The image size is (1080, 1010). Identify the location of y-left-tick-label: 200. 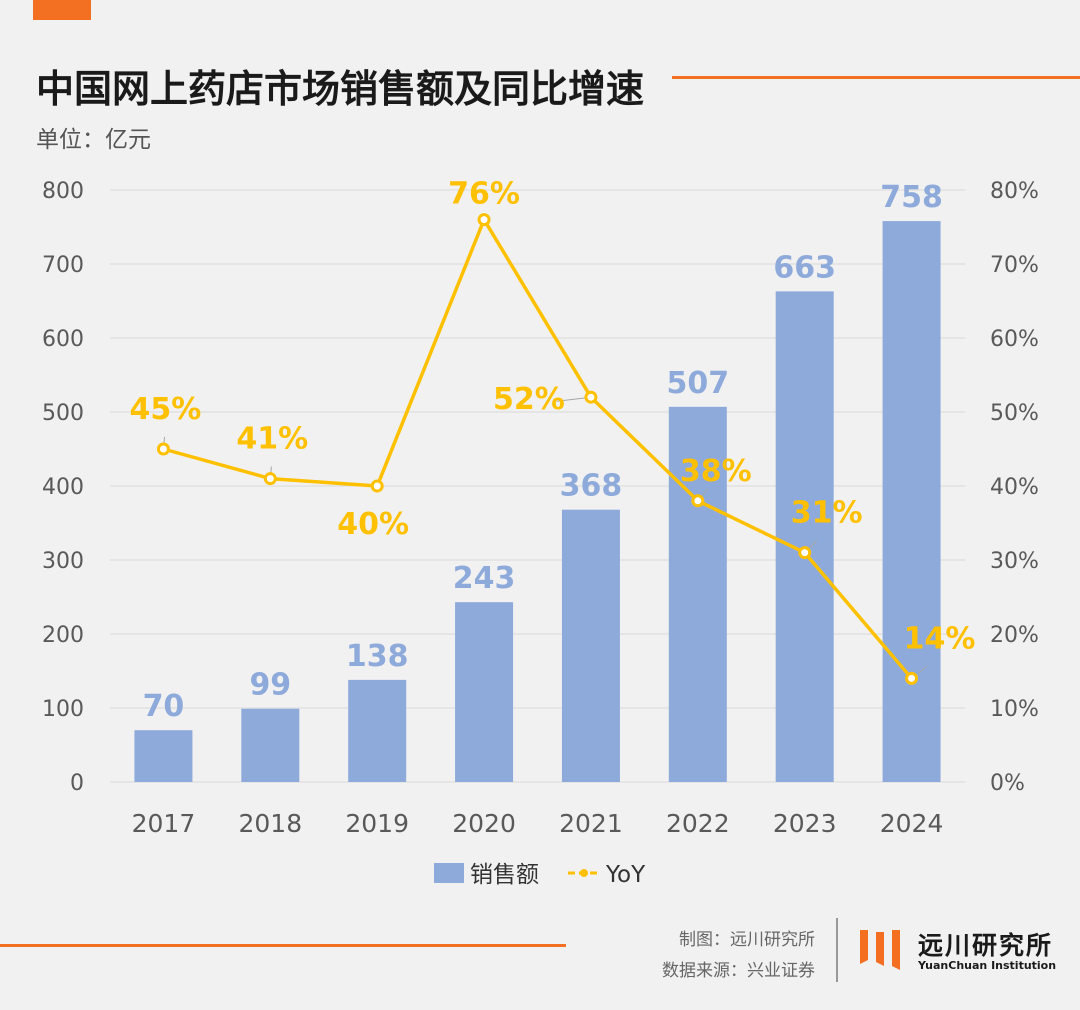
(63, 635).